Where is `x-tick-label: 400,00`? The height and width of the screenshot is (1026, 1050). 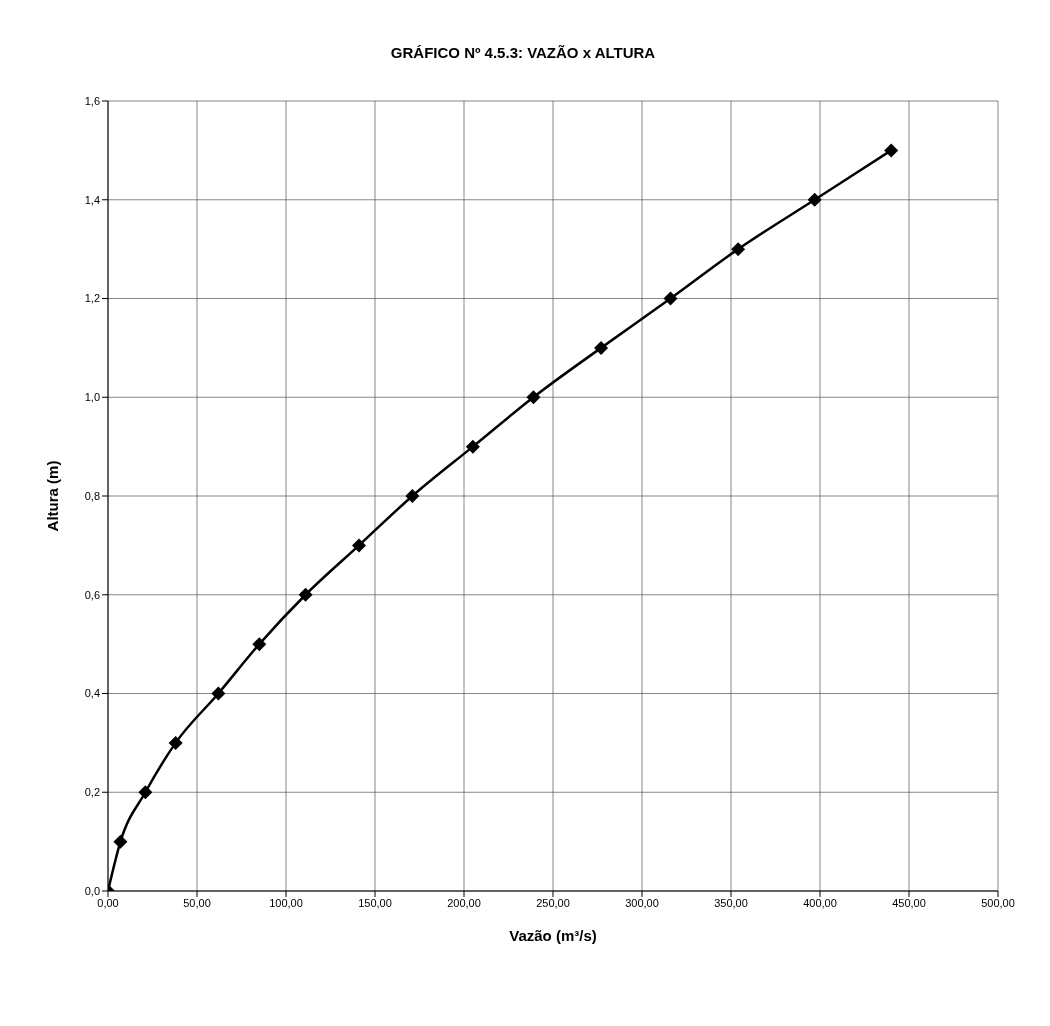 x-tick-label: 400,00 is located at coordinates (820, 902).